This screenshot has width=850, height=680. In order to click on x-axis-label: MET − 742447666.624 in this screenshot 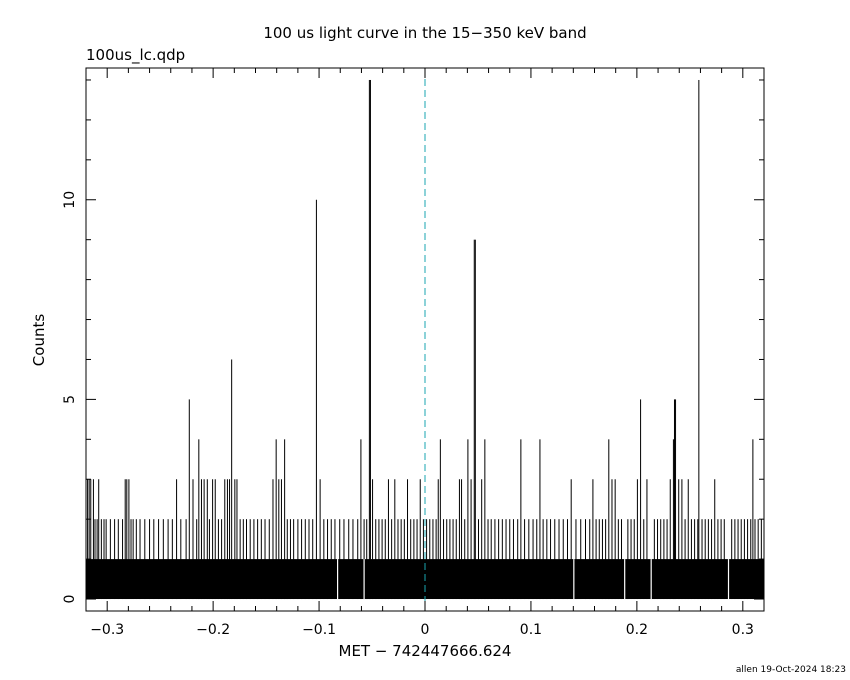, I will do `click(425, 651)`.